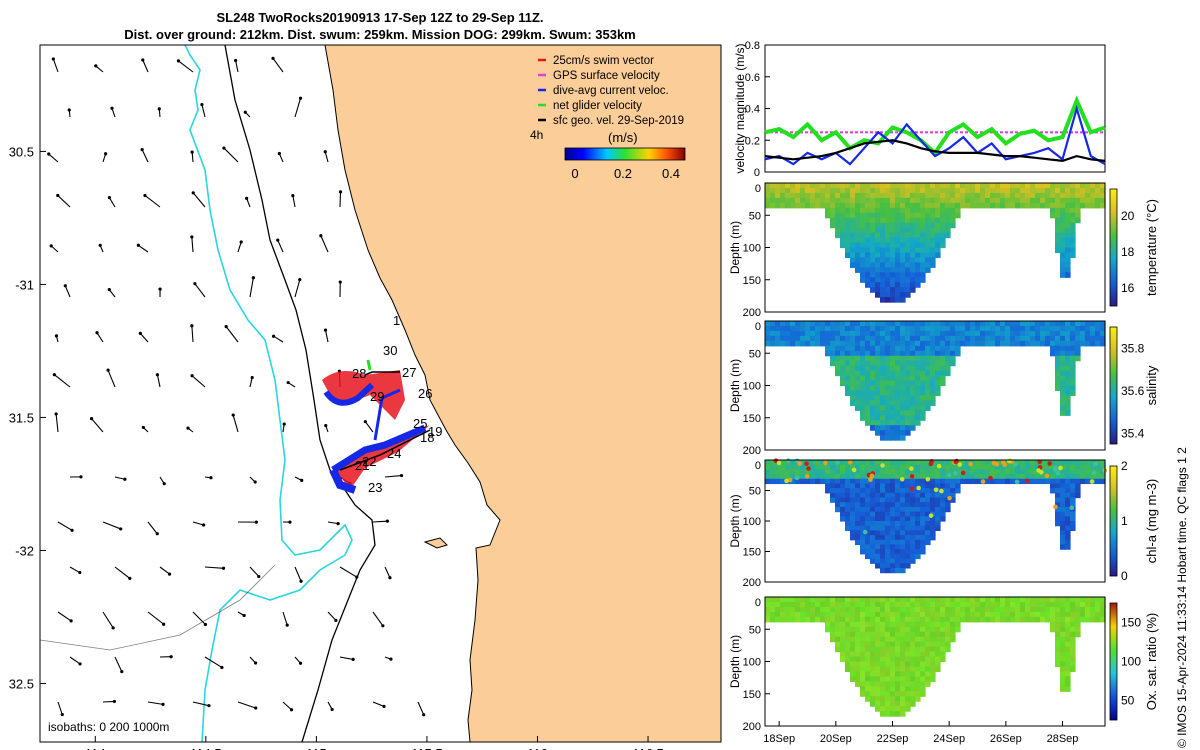 The width and height of the screenshot is (1200, 750). What do you see at coordinates (935, 125) in the screenshot?
I see `velocity-series-line` at bounding box center [935, 125].